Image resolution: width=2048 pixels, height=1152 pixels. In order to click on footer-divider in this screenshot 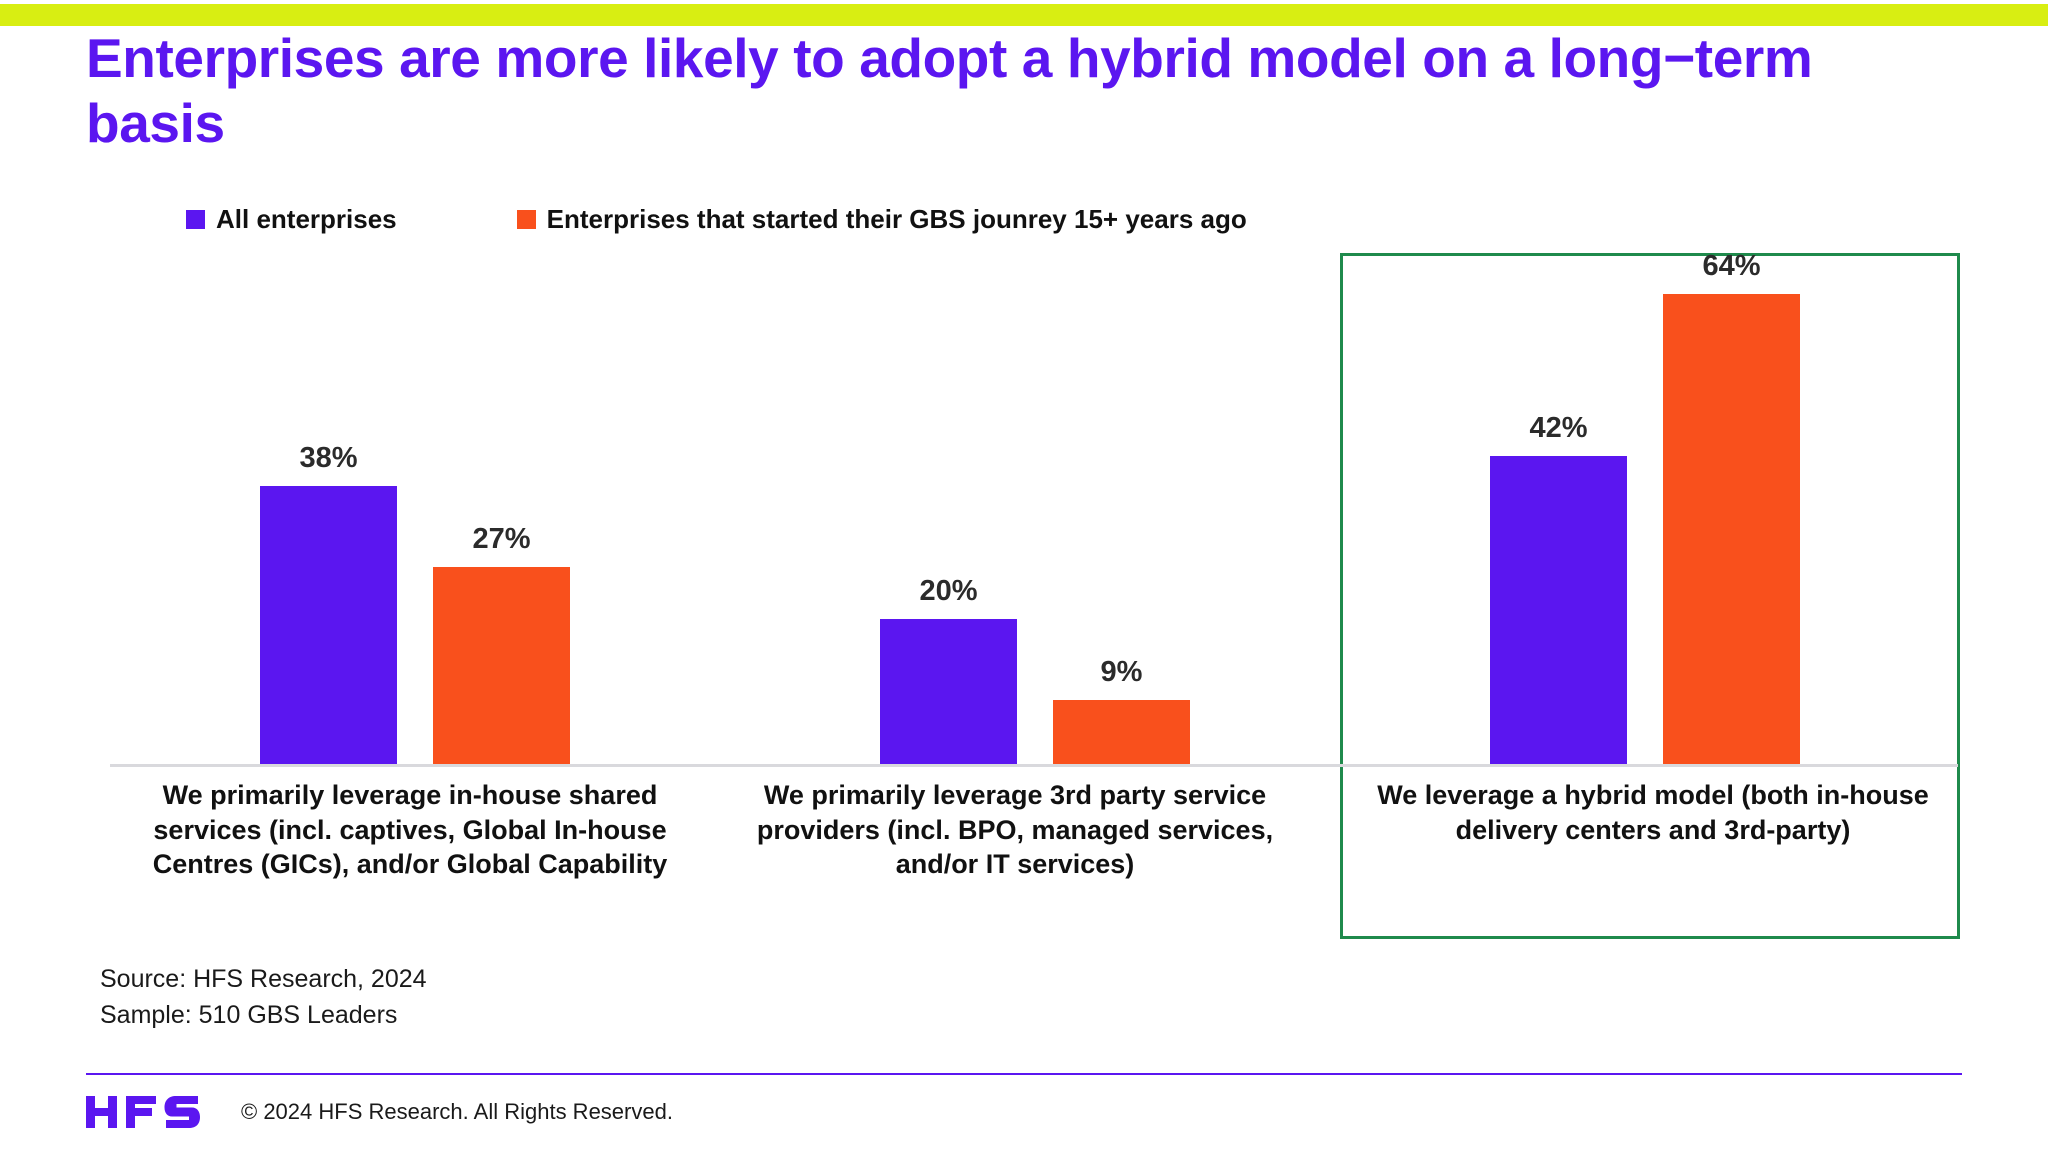, I will do `click(1024, 1074)`.